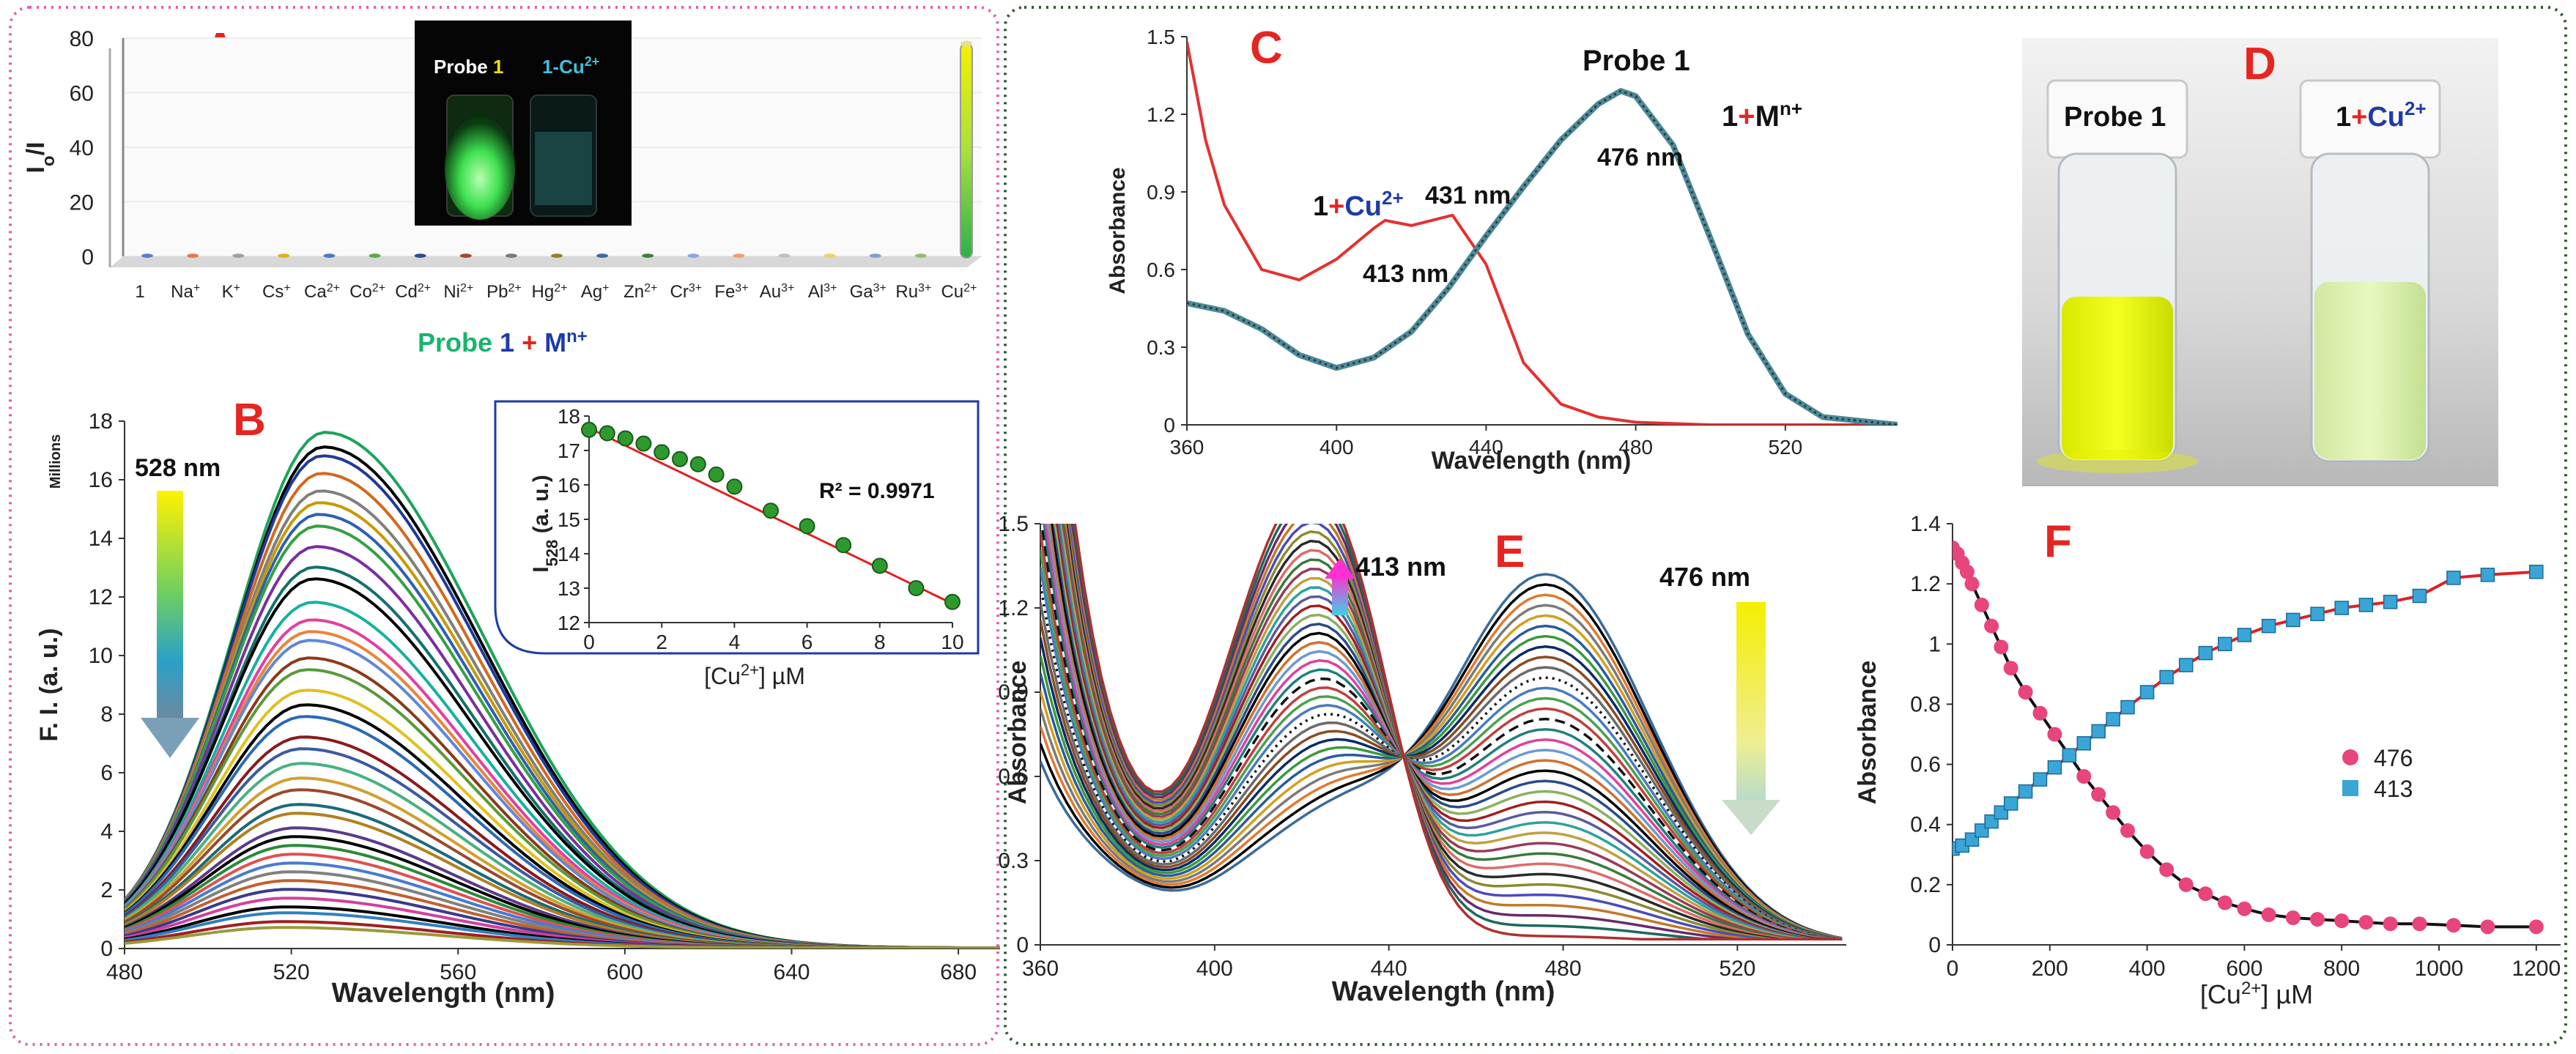 This screenshot has height=1054, width=2576. Describe the element at coordinates (1704, 577) in the screenshot. I see `panel-e-label-476: 476 nm` at that location.